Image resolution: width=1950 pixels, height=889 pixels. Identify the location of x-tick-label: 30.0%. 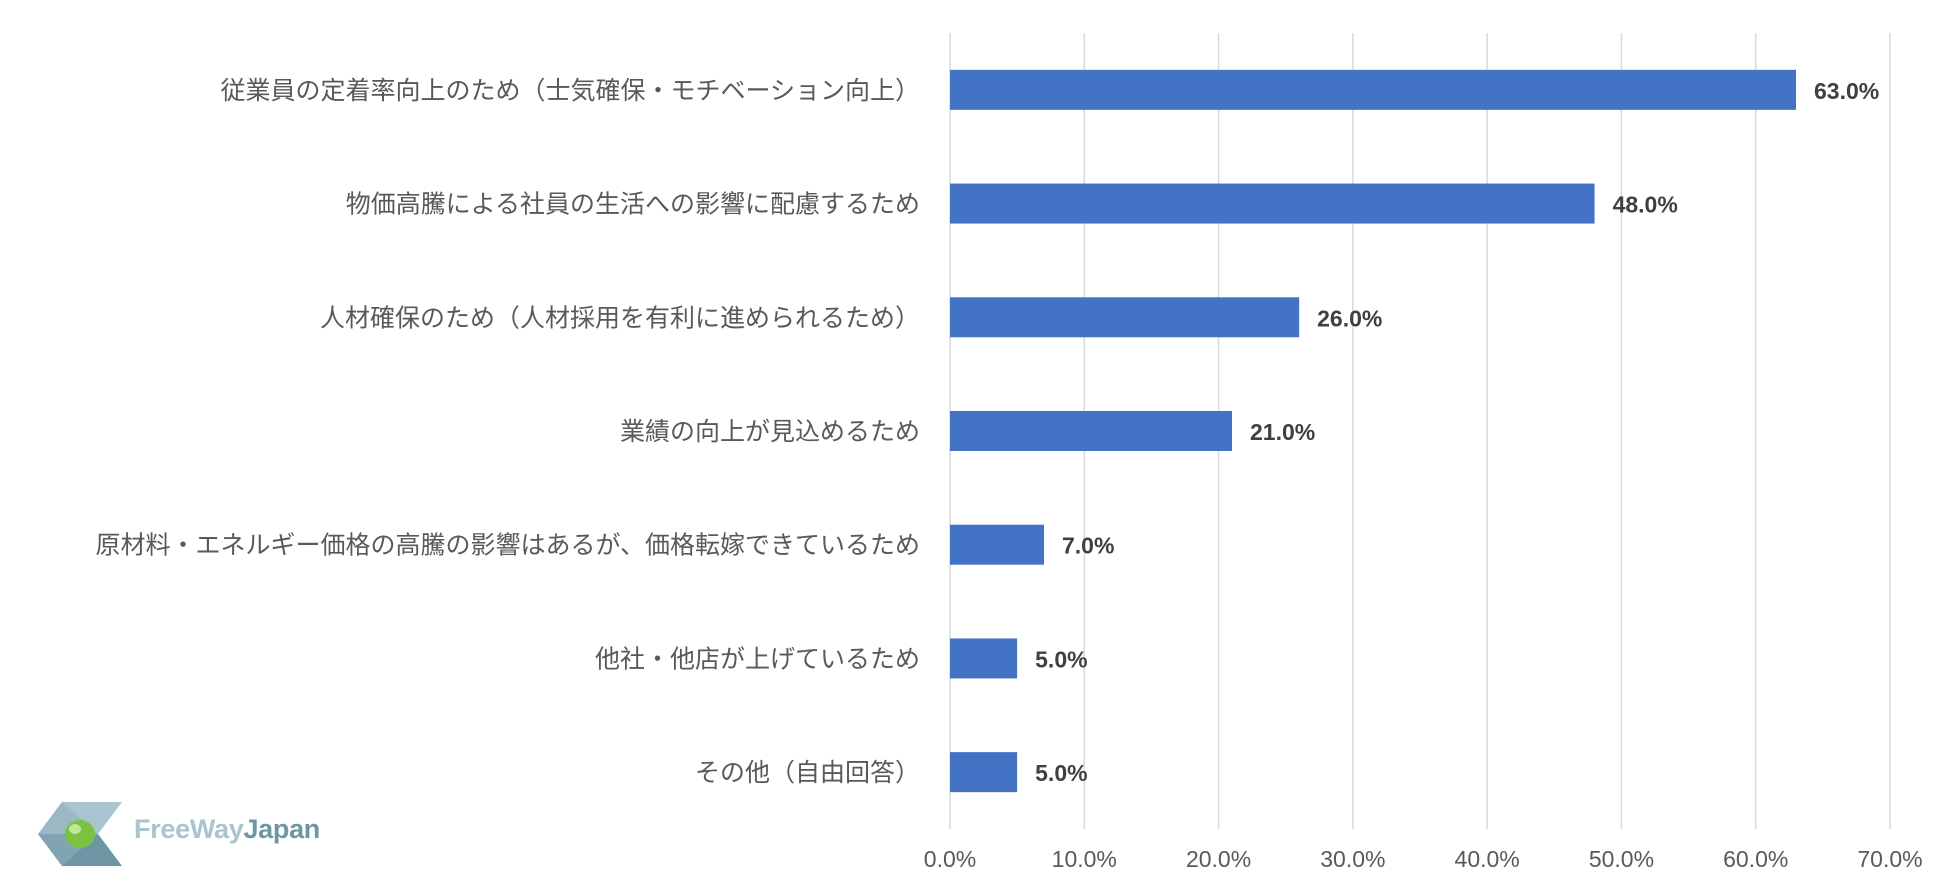
(1352, 859).